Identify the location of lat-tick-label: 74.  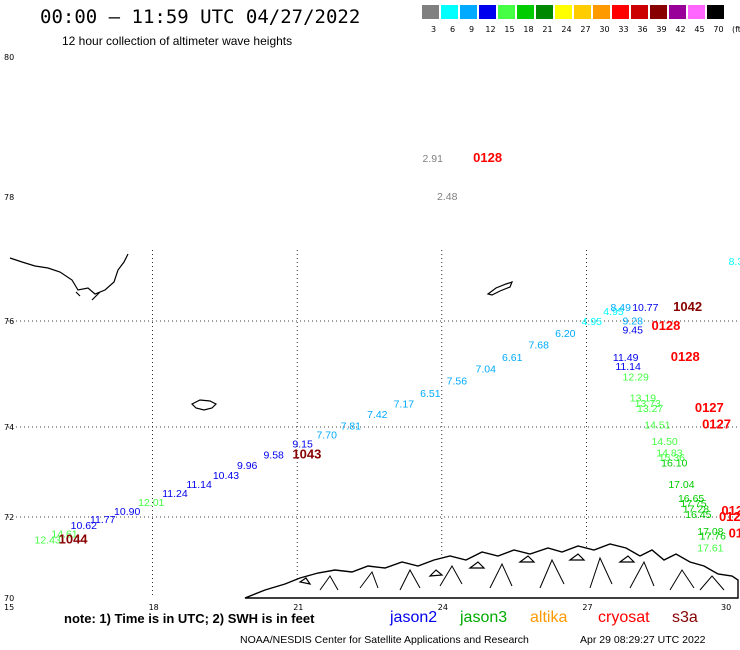
(9, 427).